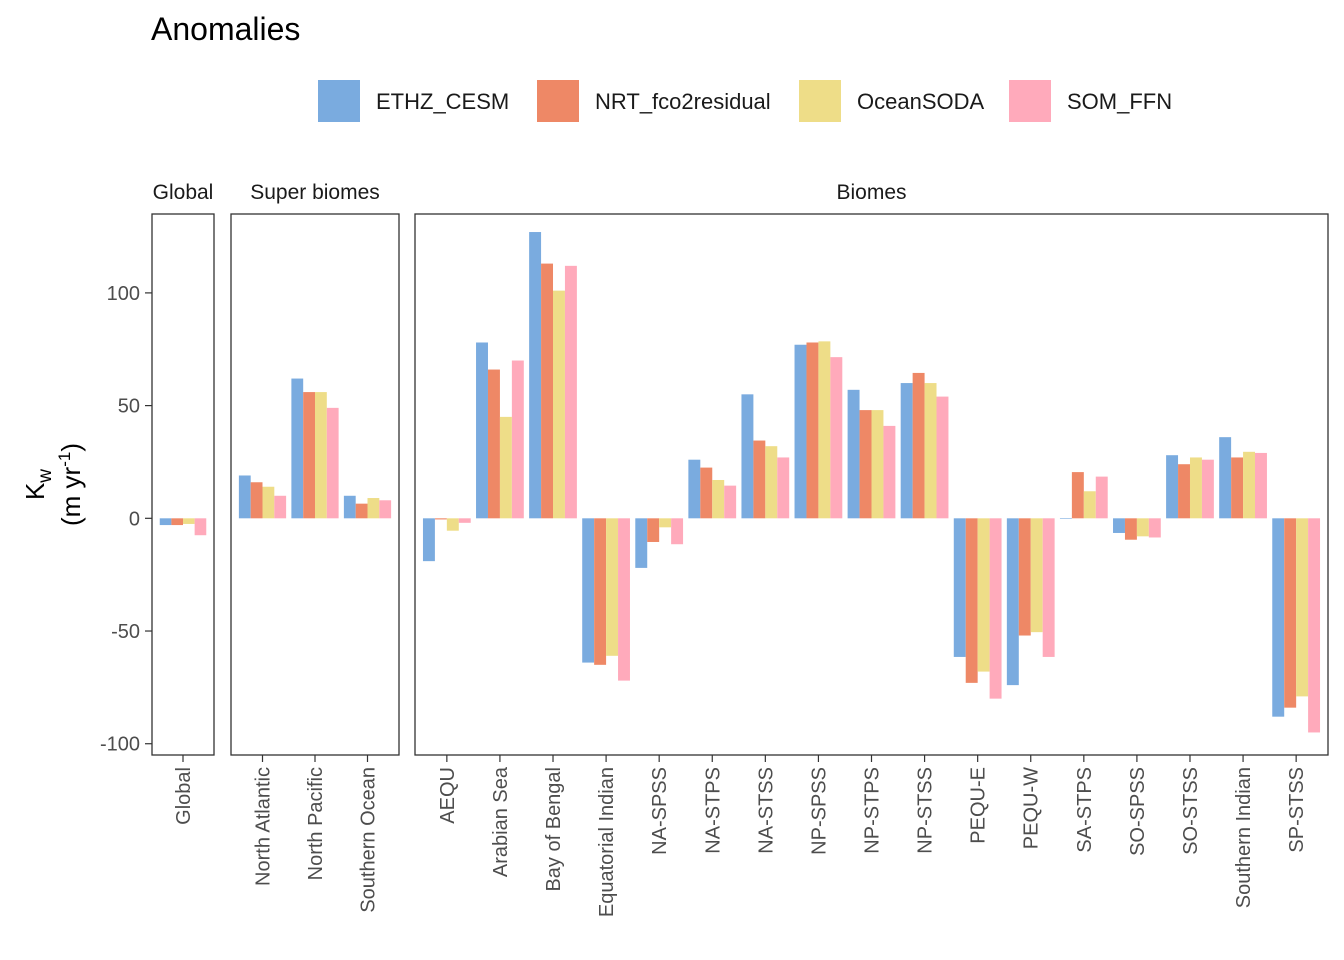 This screenshot has width=1344, height=960. I want to click on bar-bay-of-bengal-ethz_cesm, so click(535, 375).